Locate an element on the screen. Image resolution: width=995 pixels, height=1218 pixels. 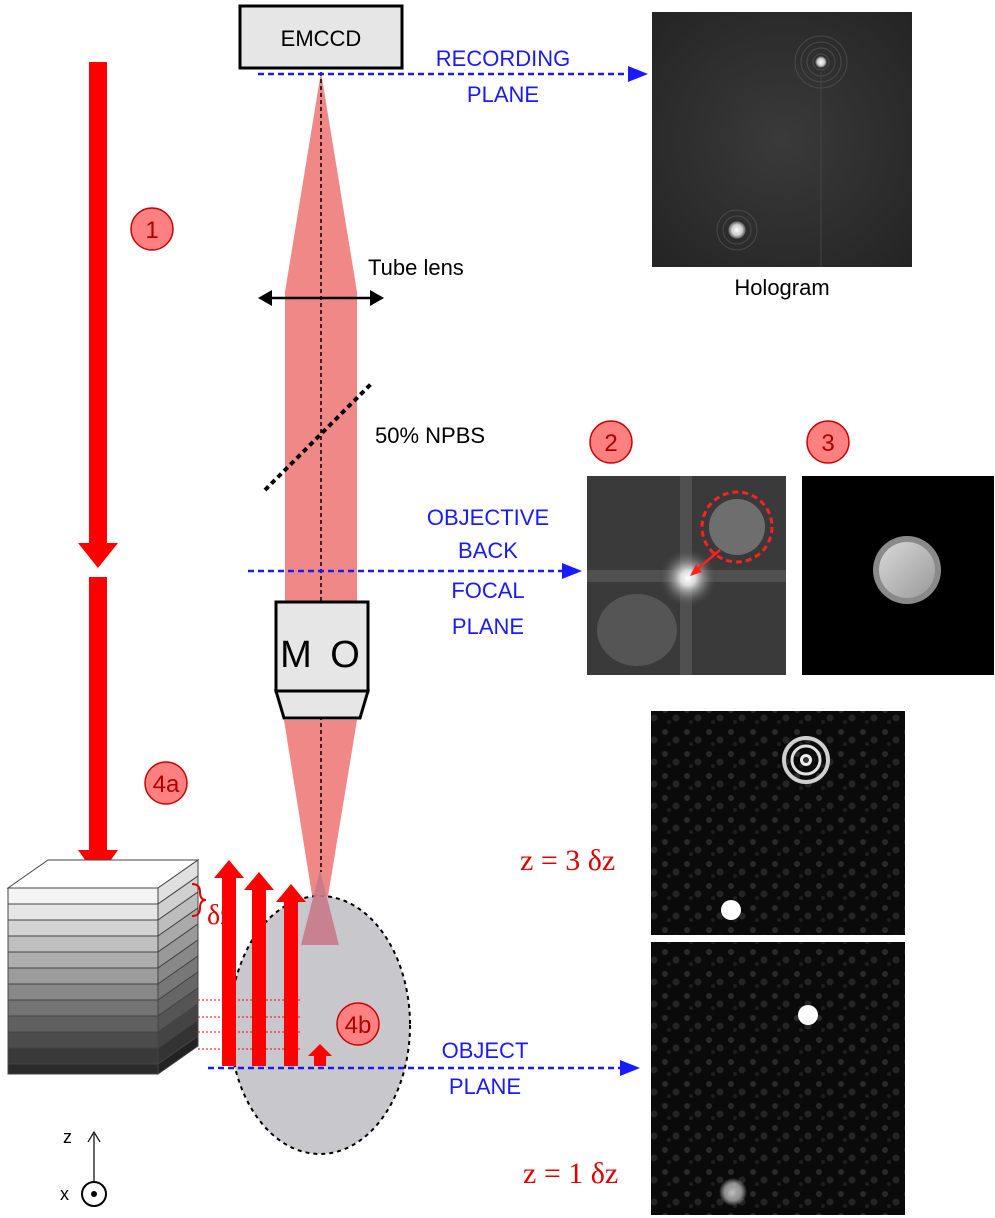
filtered-spectrum-image is located at coordinates (898, 575).